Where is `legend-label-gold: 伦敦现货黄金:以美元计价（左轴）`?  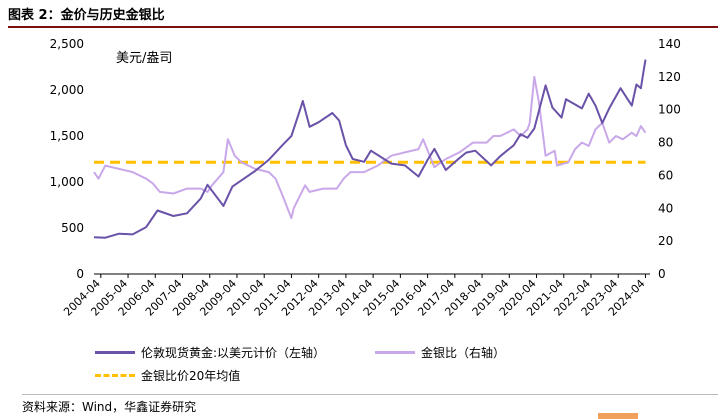 legend-label-gold: 伦敦现货黄金:以美元计价（左轴） is located at coordinates (233, 353).